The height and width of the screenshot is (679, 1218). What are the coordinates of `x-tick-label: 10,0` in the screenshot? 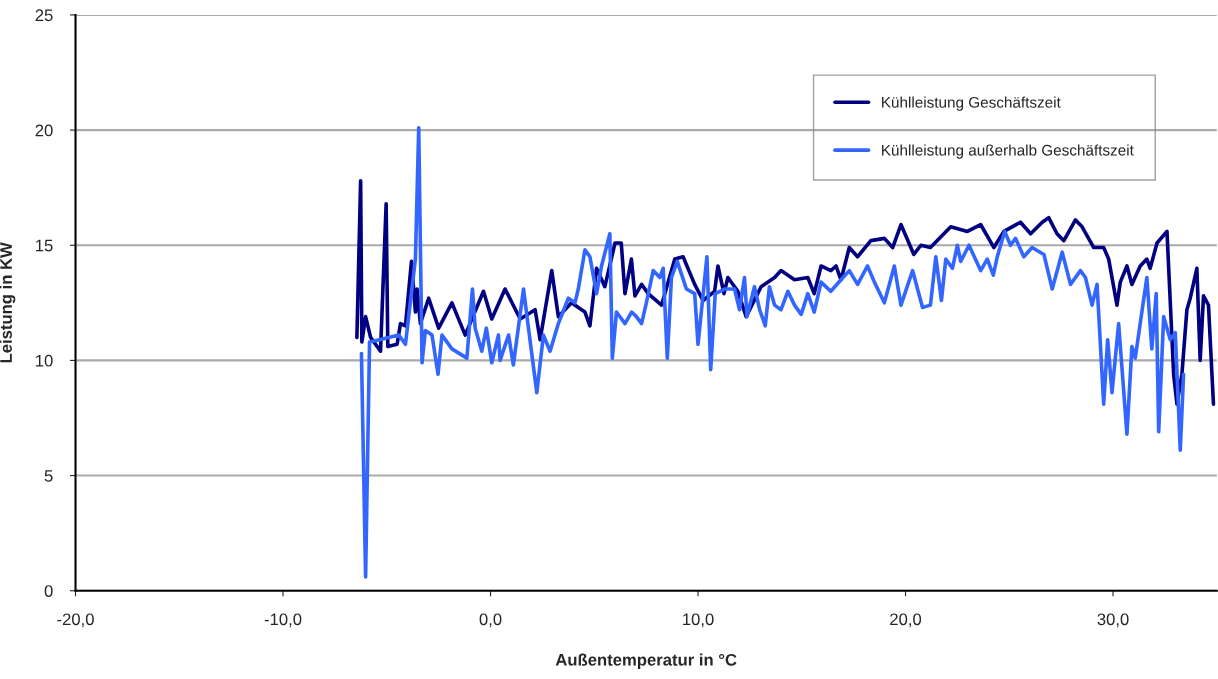 It's located at (698, 620).